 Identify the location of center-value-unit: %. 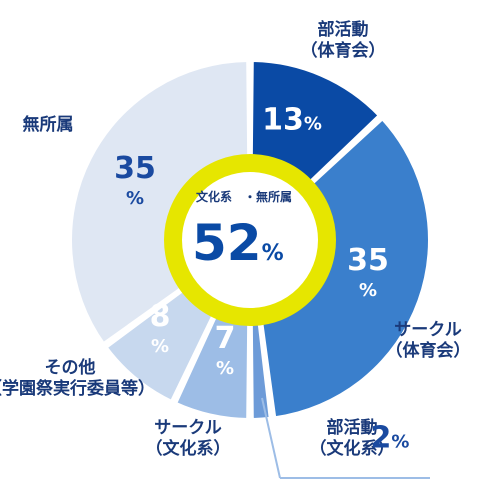
(272, 253).